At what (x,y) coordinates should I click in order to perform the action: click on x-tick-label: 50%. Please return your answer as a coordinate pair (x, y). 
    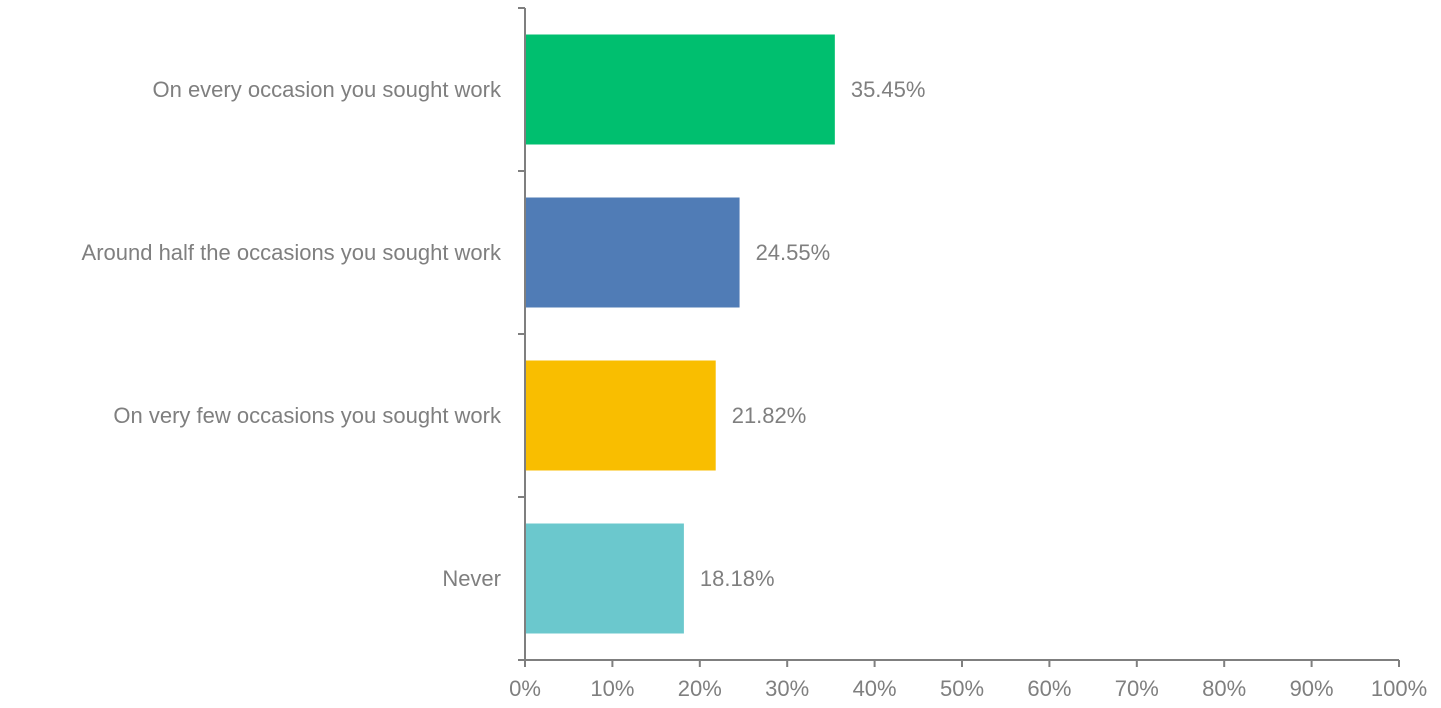
    Looking at the image, I should click on (962, 688).